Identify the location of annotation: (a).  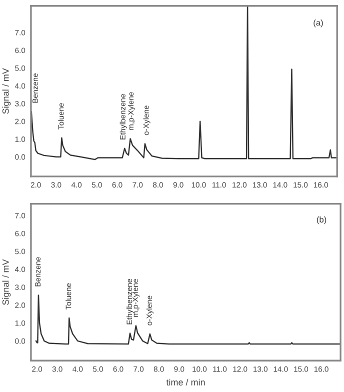
(318, 24).